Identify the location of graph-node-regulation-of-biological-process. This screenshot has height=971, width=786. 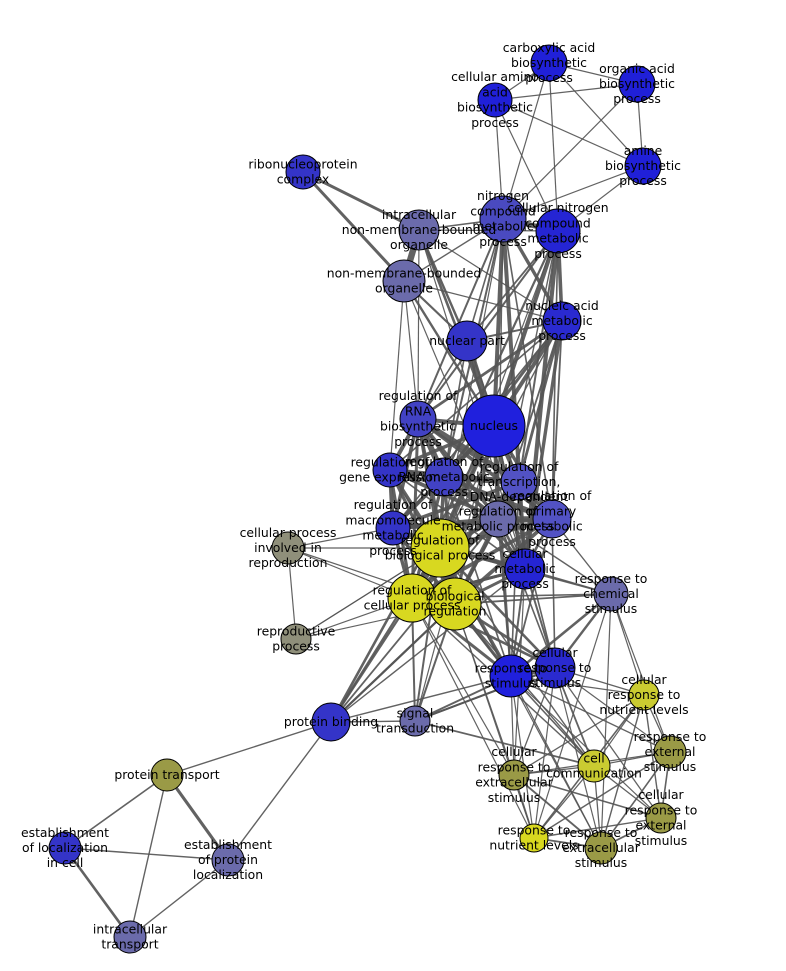
(440, 548).